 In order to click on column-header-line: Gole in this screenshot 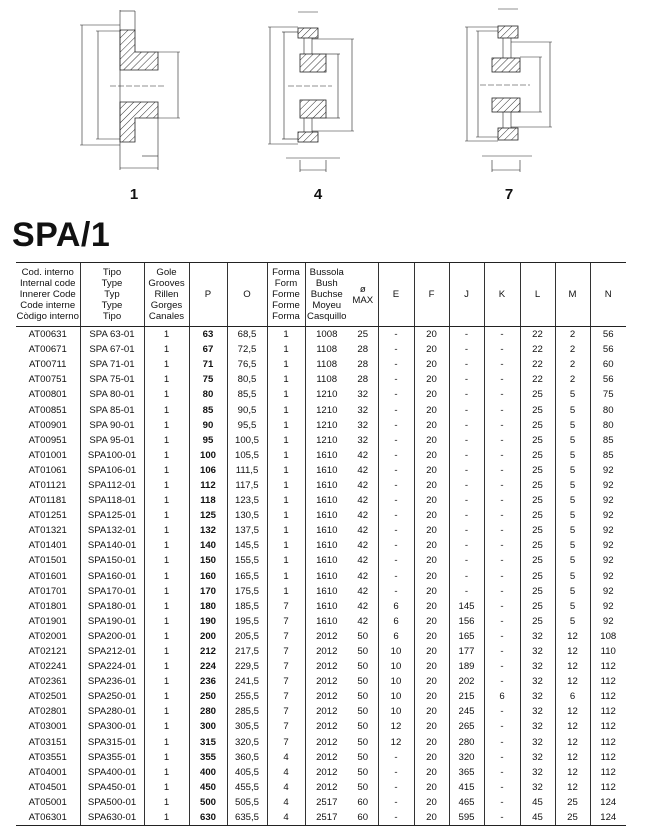, I will do `click(166, 272)`.